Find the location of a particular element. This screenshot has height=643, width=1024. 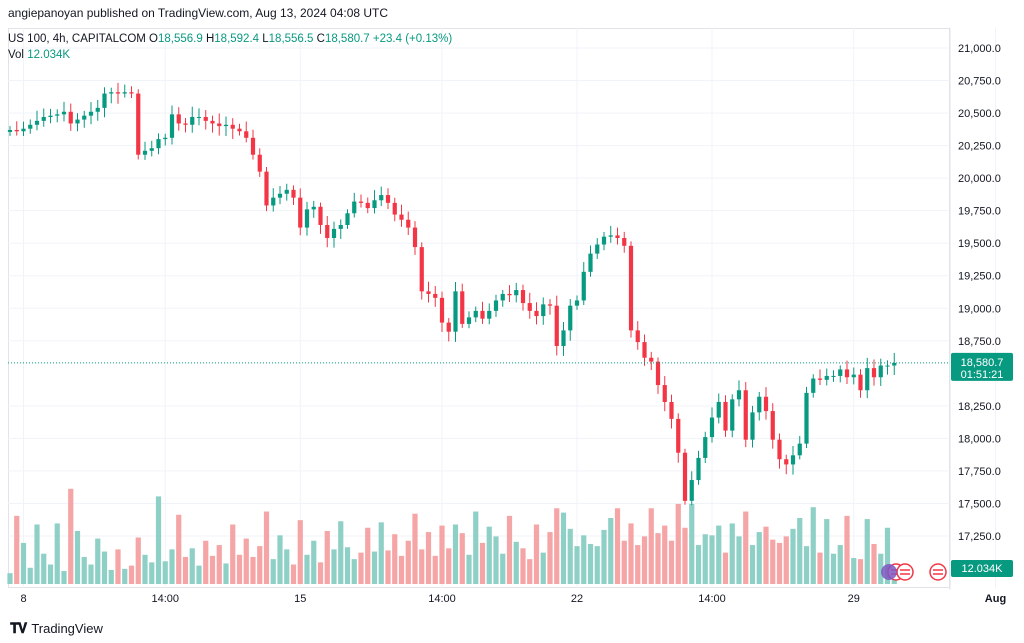

y-tick-label: 17,250.0 is located at coordinates (979, 537).